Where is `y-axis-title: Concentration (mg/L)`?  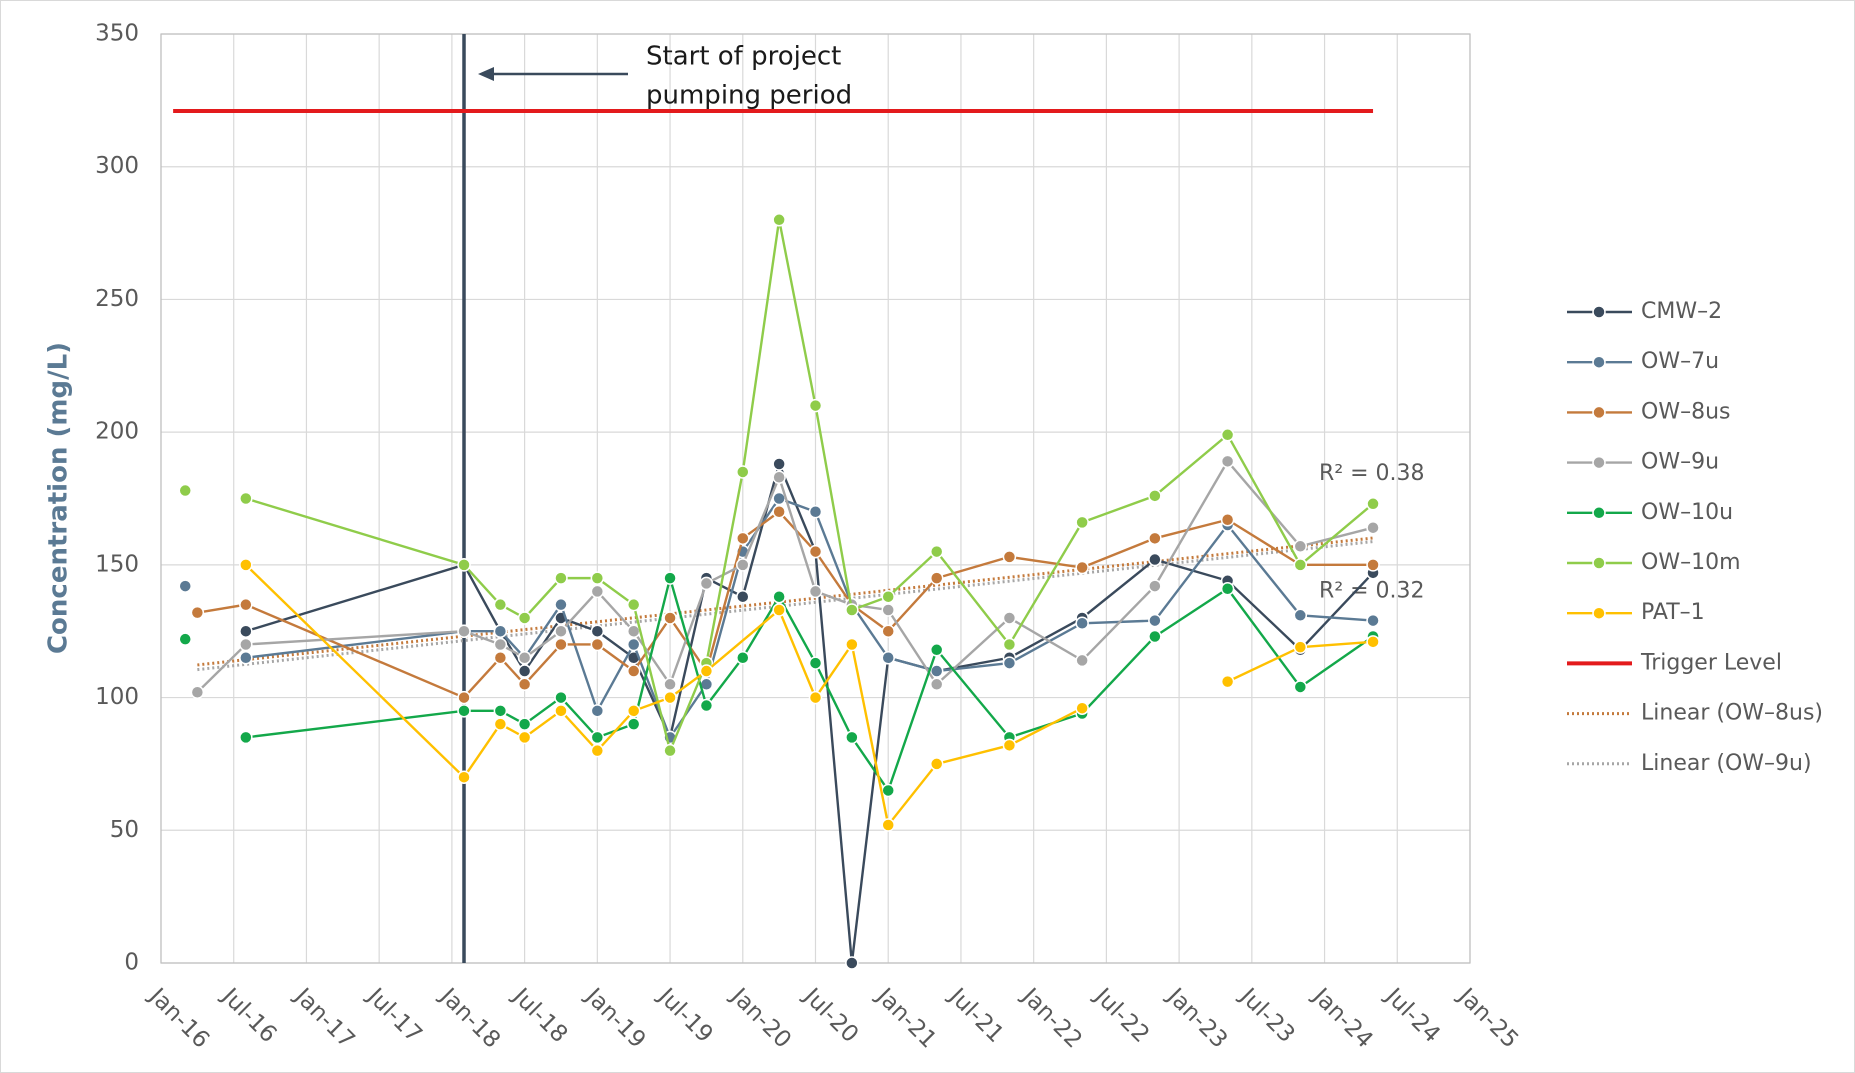 y-axis-title: Concentration (mg/L) is located at coordinates (59, 498).